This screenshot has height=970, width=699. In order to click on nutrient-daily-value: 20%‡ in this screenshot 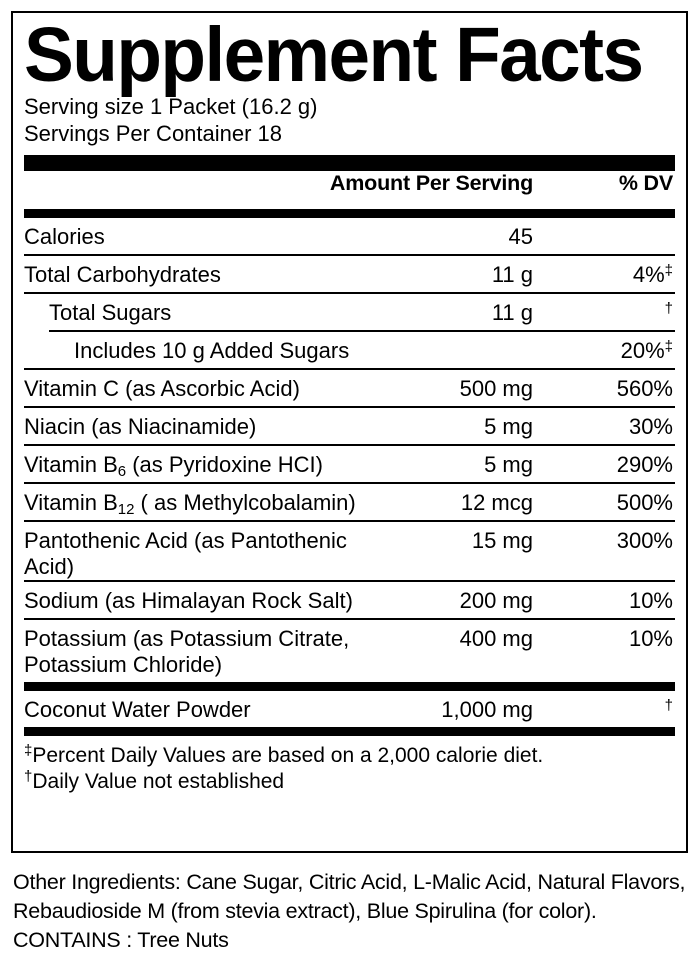, I will do `click(646, 350)`.